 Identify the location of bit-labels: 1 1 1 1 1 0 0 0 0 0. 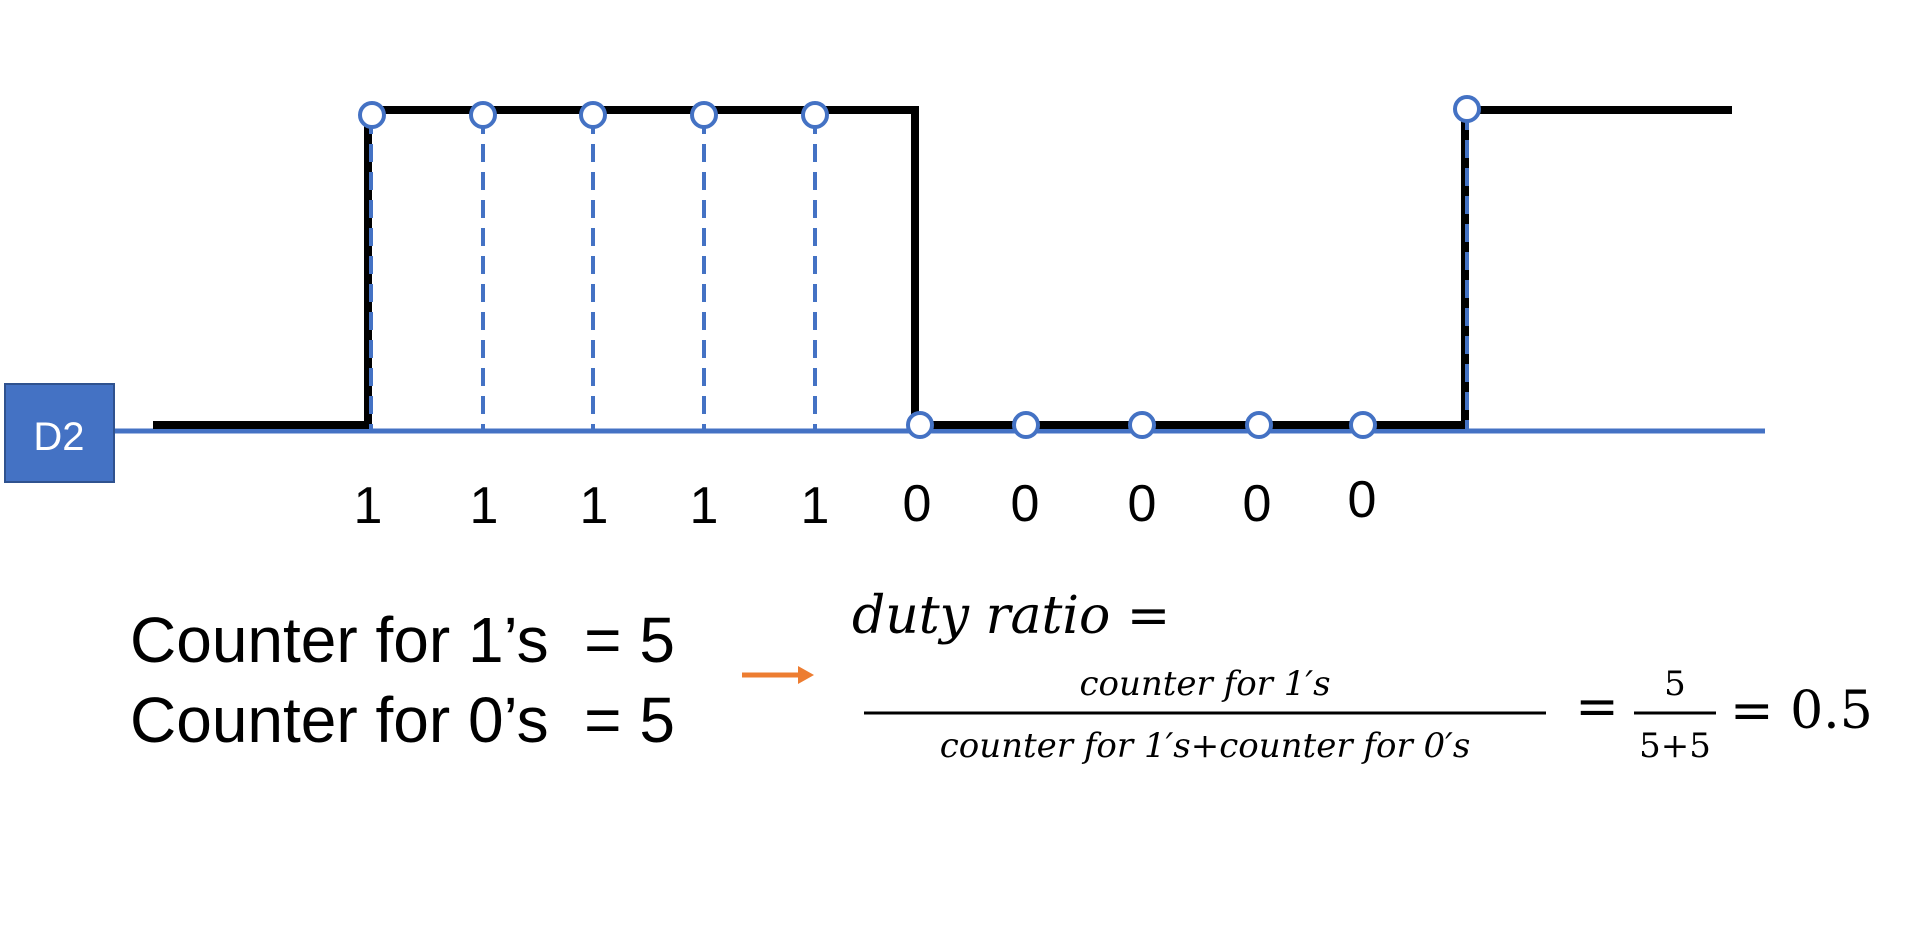
(865, 503).